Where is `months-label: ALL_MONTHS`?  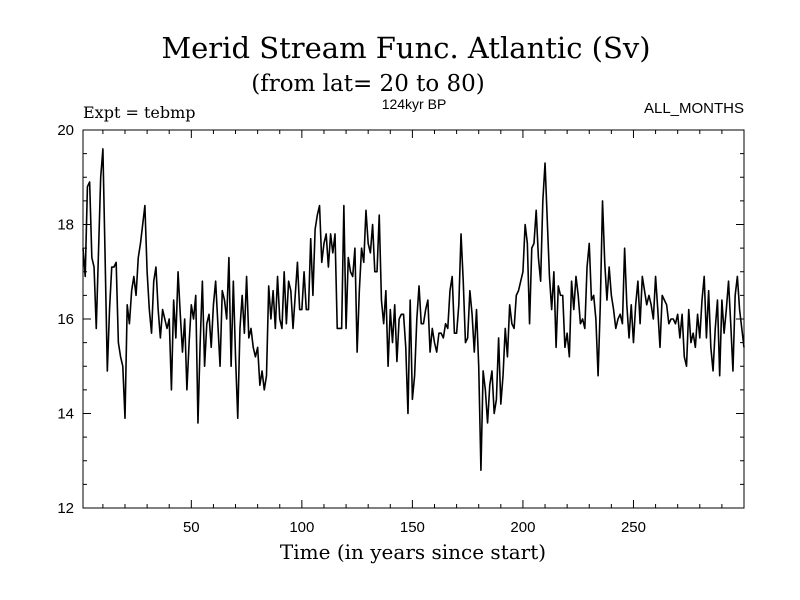 months-label: ALL_MONTHS is located at coordinates (694, 108).